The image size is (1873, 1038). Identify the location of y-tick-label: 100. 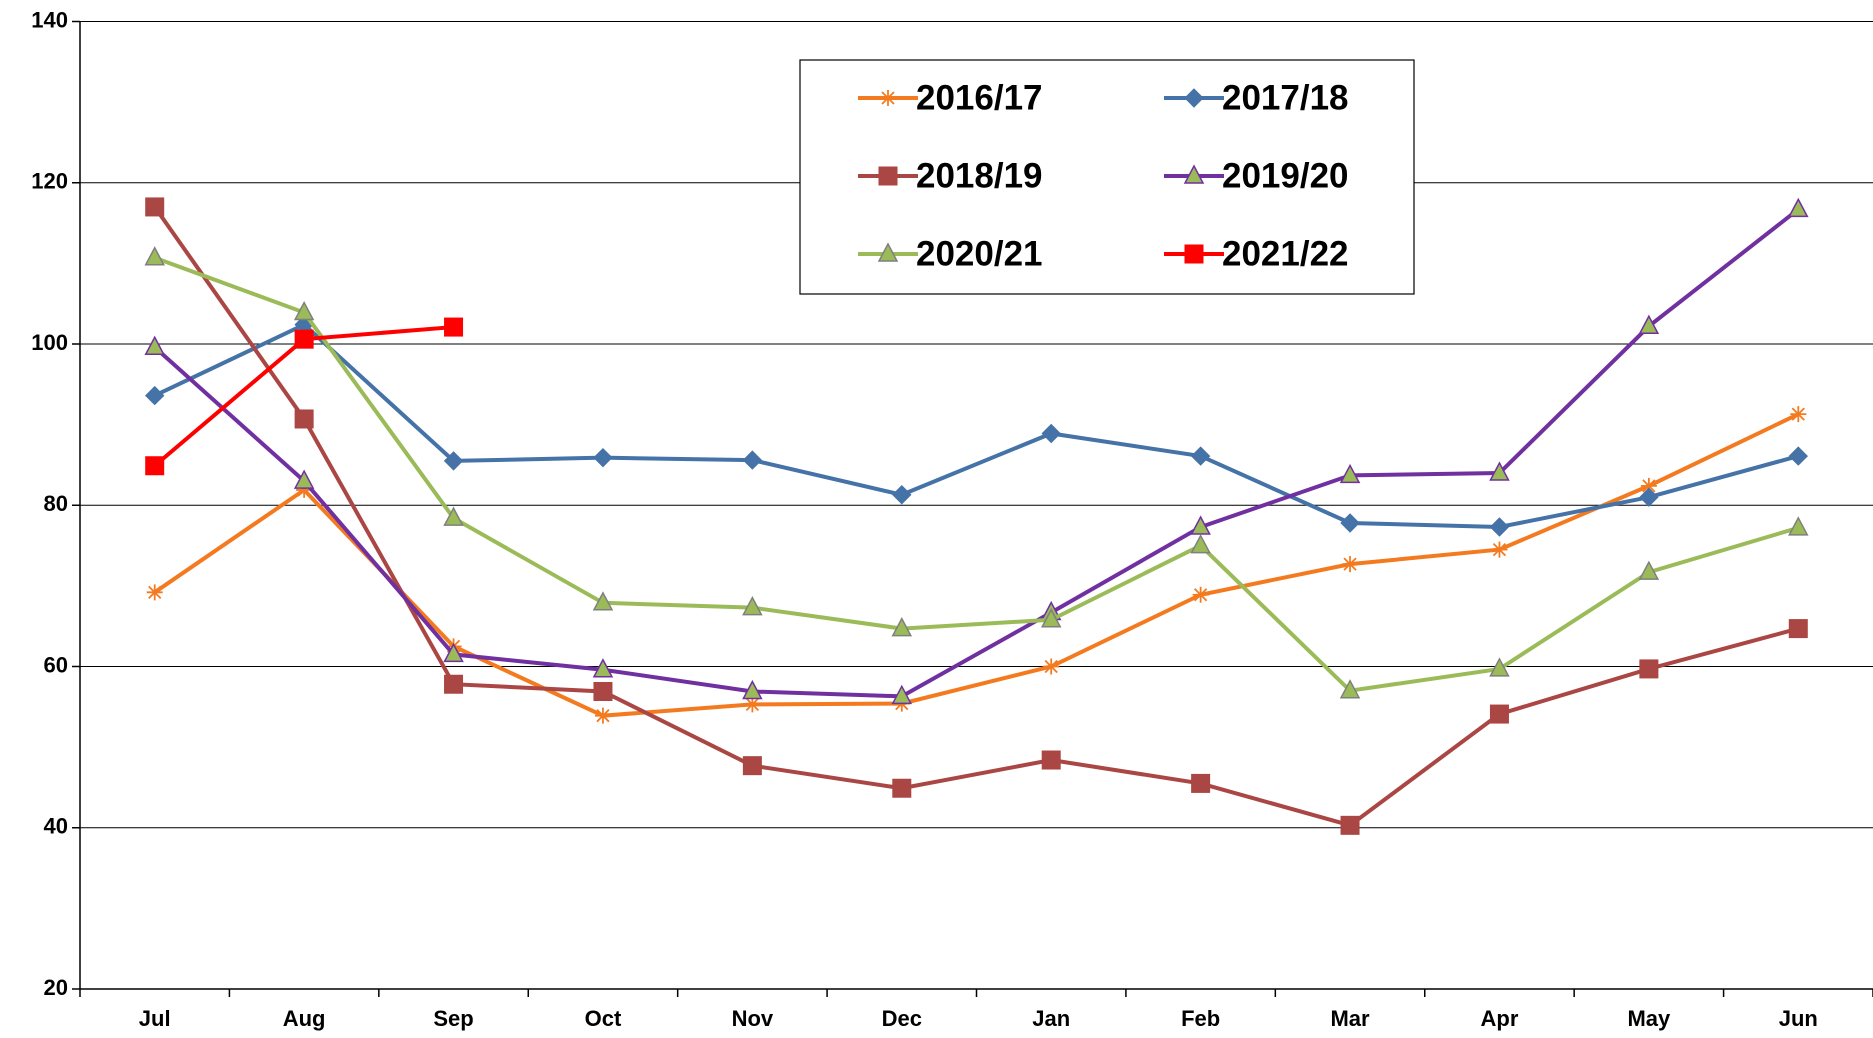
(49, 342).